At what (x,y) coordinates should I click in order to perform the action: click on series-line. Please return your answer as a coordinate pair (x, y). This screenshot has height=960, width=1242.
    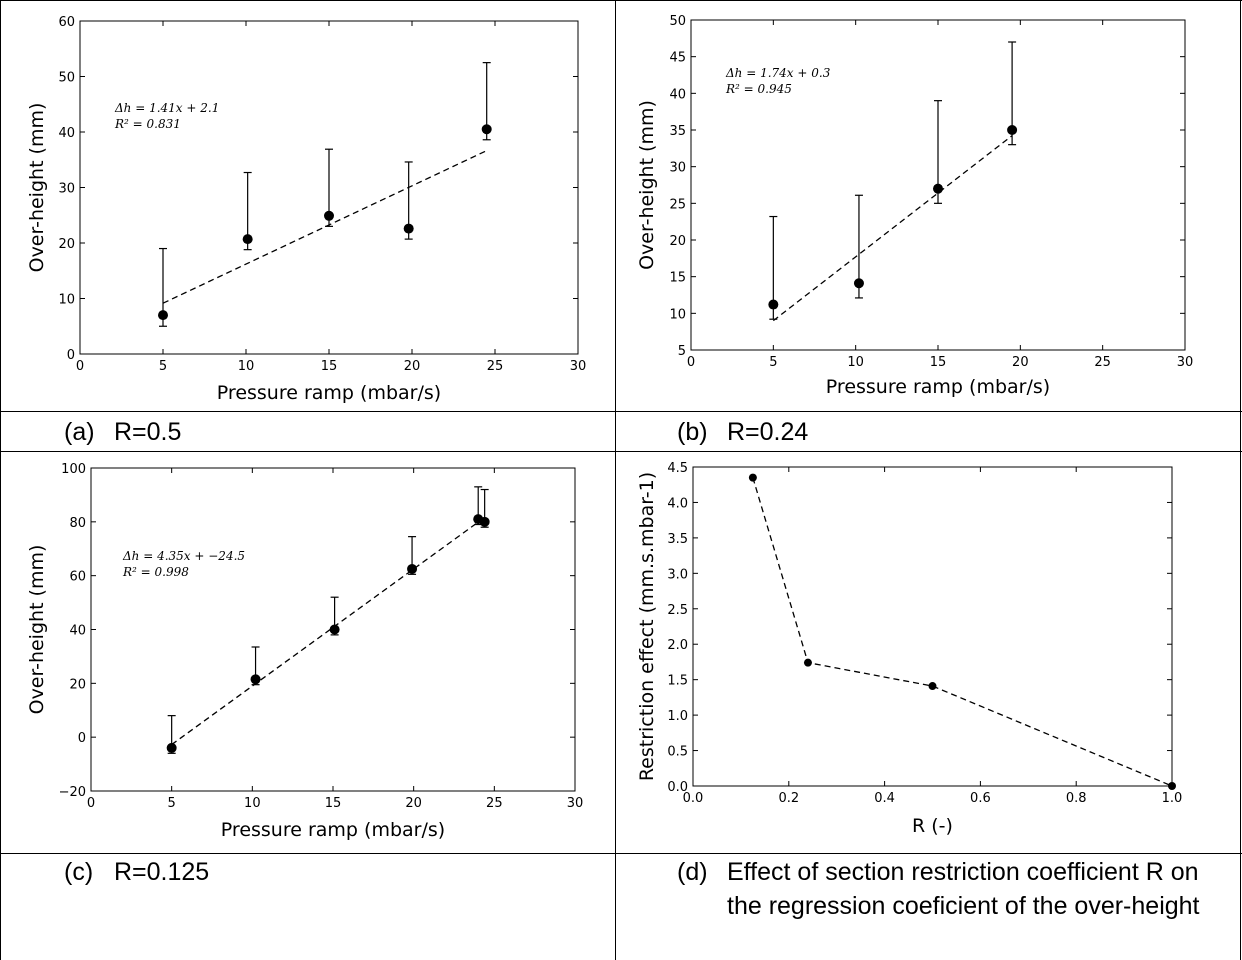
    Looking at the image, I should click on (962, 632).